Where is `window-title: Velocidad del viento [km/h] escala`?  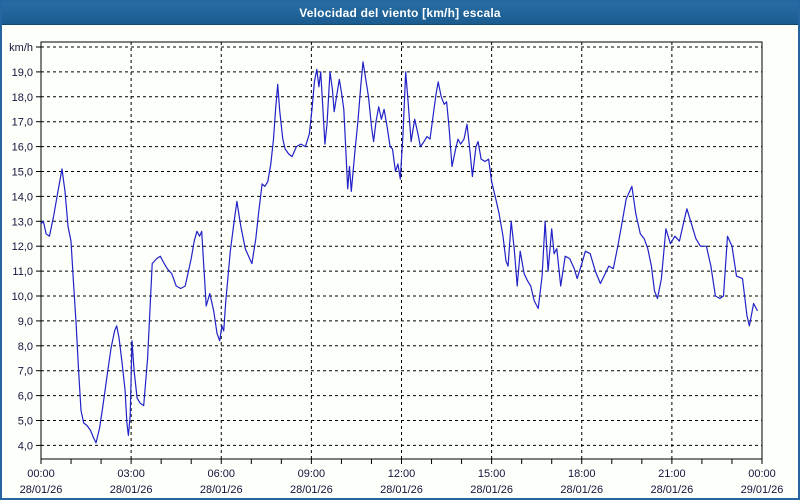 window-title: Velocidad del viento [km/h] escala is located at coordinates (400, 13).